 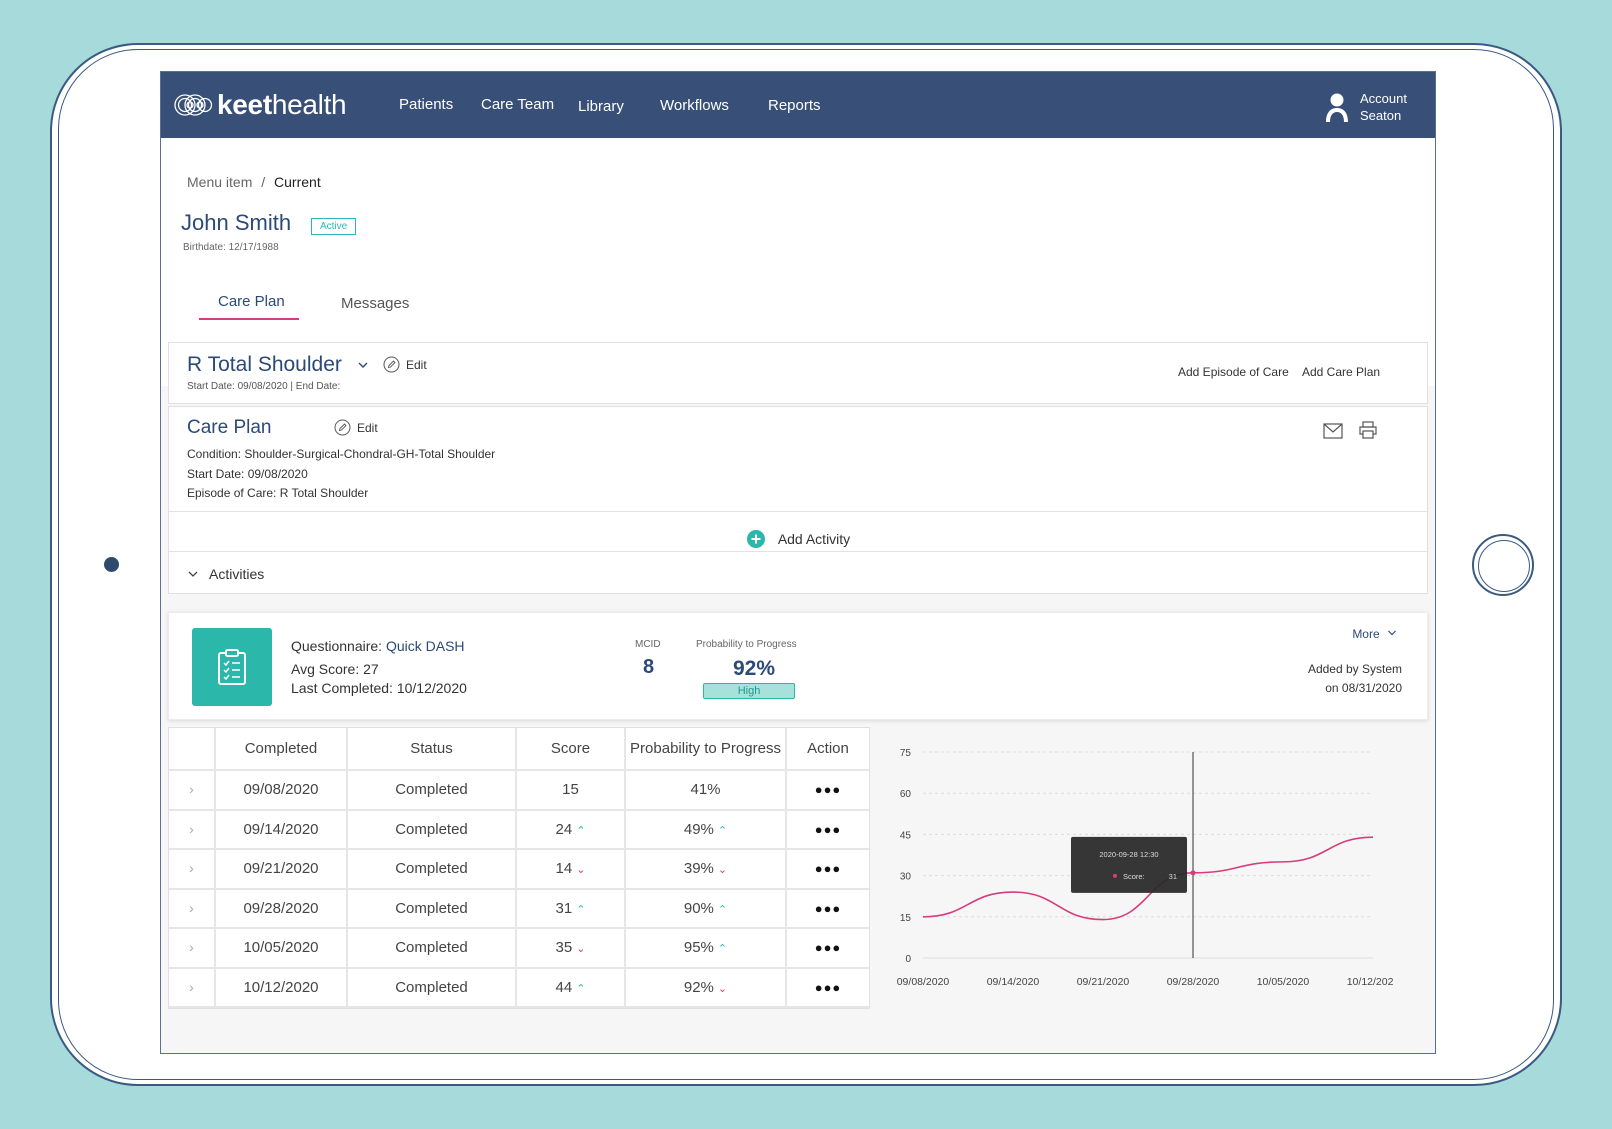 I want to click on episode-title: R Total Shoulder, so click(x=264, y=364).